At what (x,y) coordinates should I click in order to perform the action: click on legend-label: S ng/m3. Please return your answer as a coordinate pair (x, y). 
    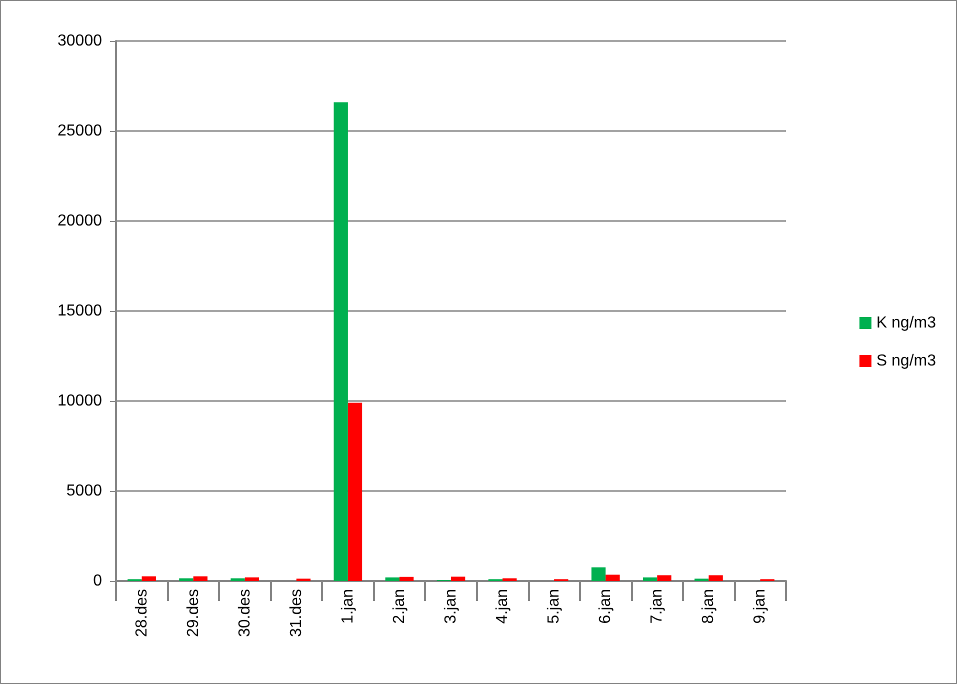
    Looking at the image, I should click on (906, 361).